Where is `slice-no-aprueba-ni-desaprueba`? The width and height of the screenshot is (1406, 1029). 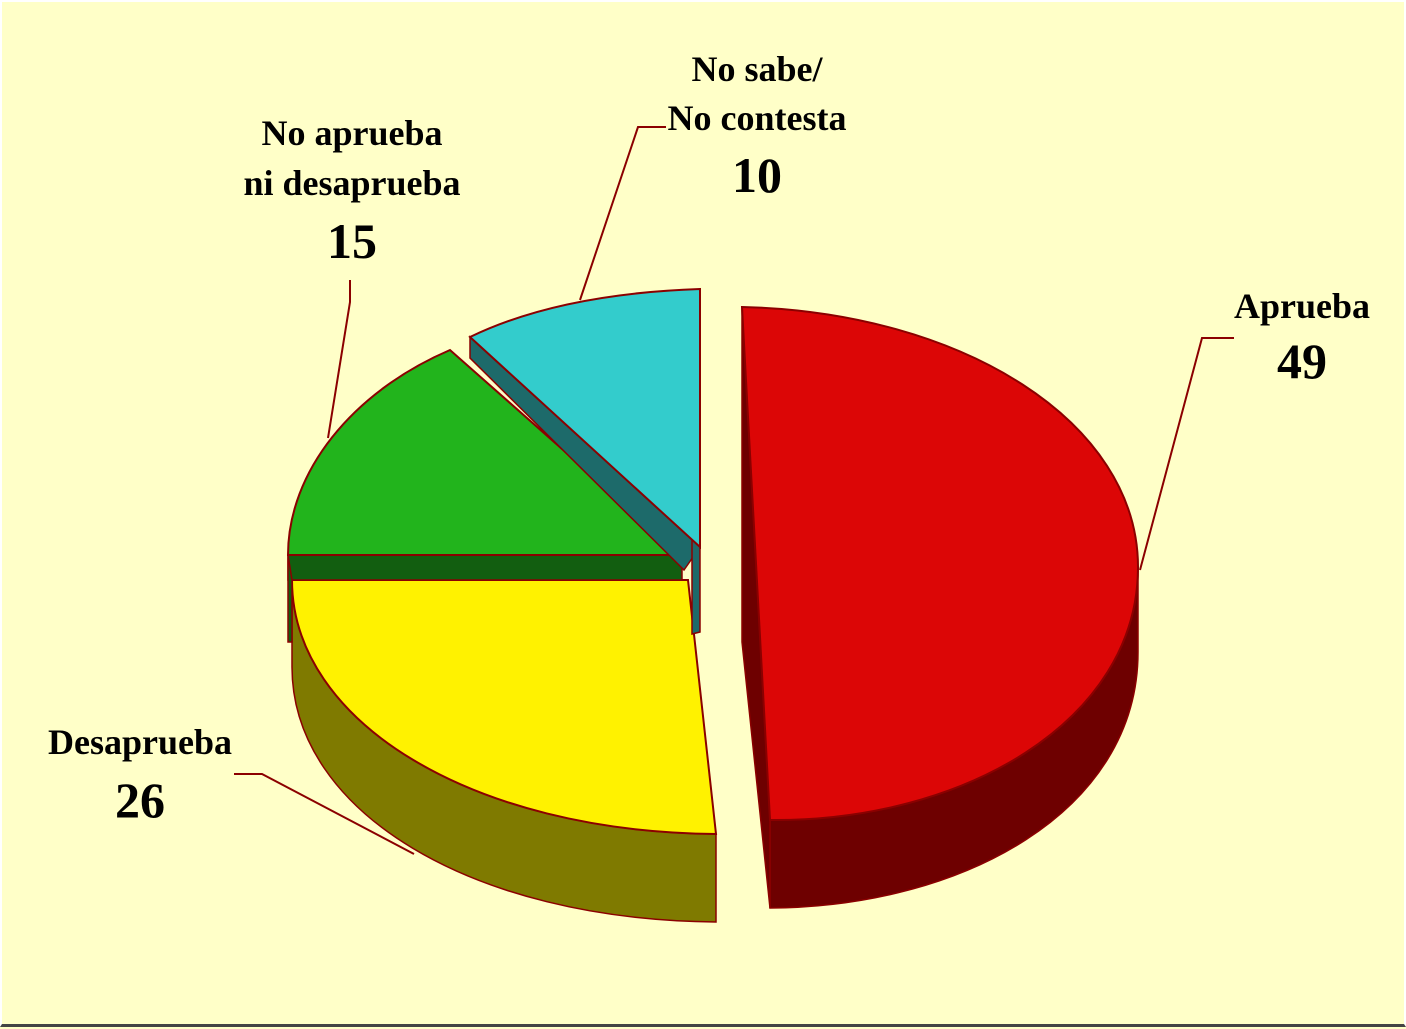
slice-no-aprueba-ni-desaprueba is located at coordinates (485, 495).